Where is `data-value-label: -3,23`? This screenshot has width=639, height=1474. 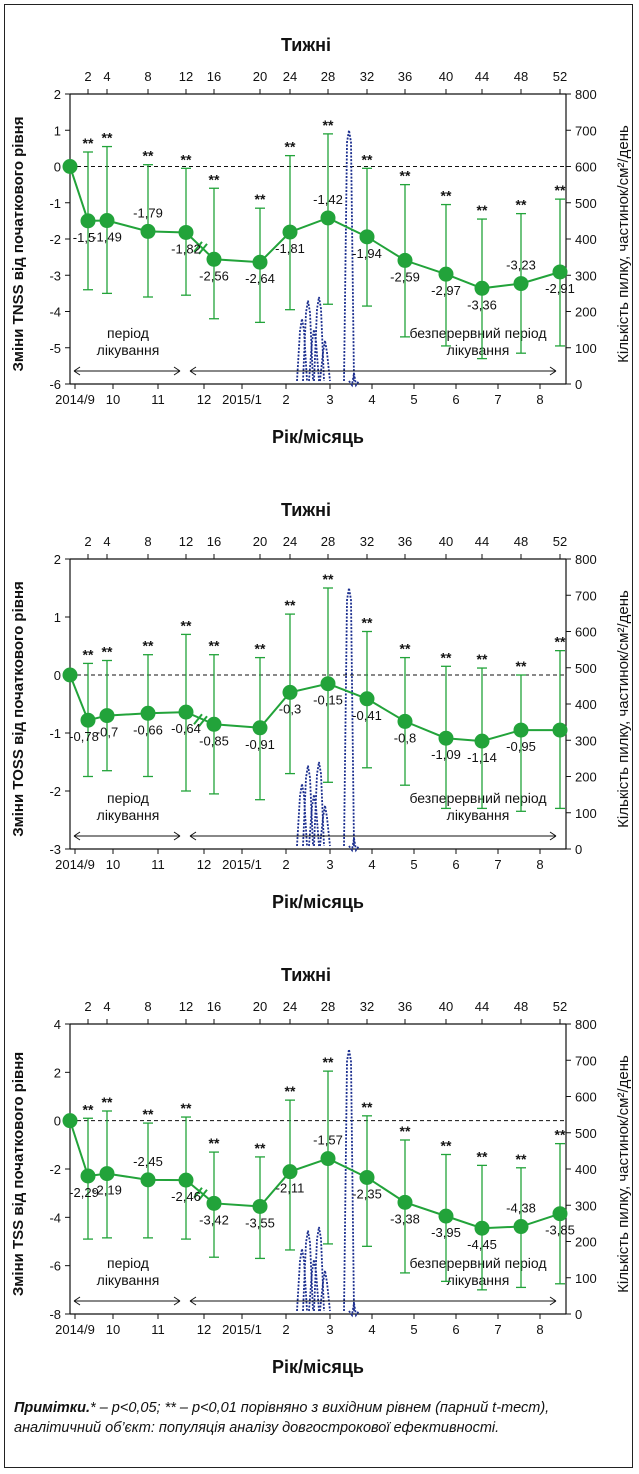
data-value-label: -3,23 is located at coordinates (521, 265).